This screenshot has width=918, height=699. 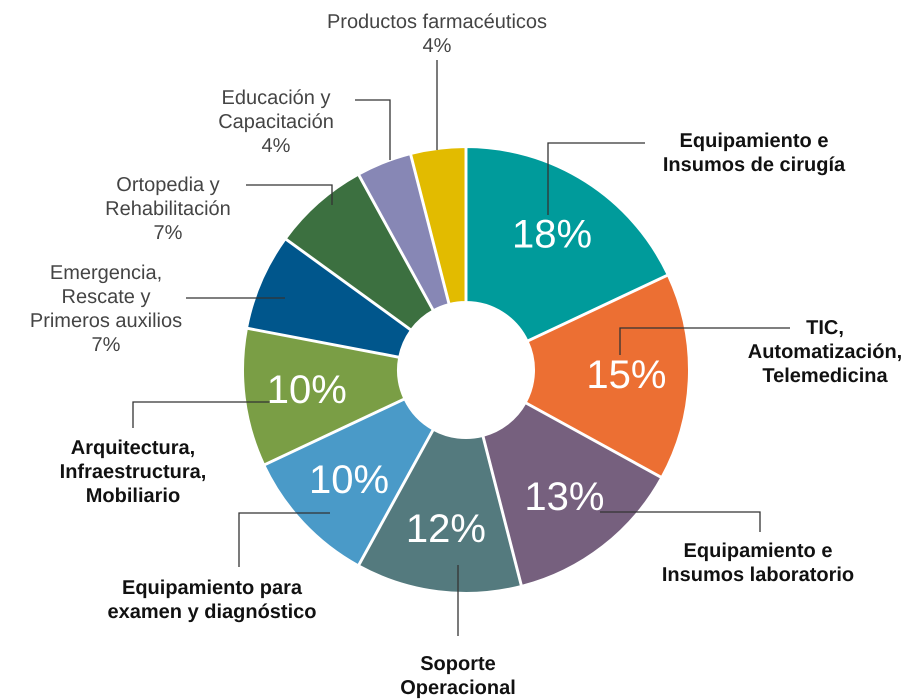 I want to click on slice-label: Soporte Operacional, so click(x=458, y=676).